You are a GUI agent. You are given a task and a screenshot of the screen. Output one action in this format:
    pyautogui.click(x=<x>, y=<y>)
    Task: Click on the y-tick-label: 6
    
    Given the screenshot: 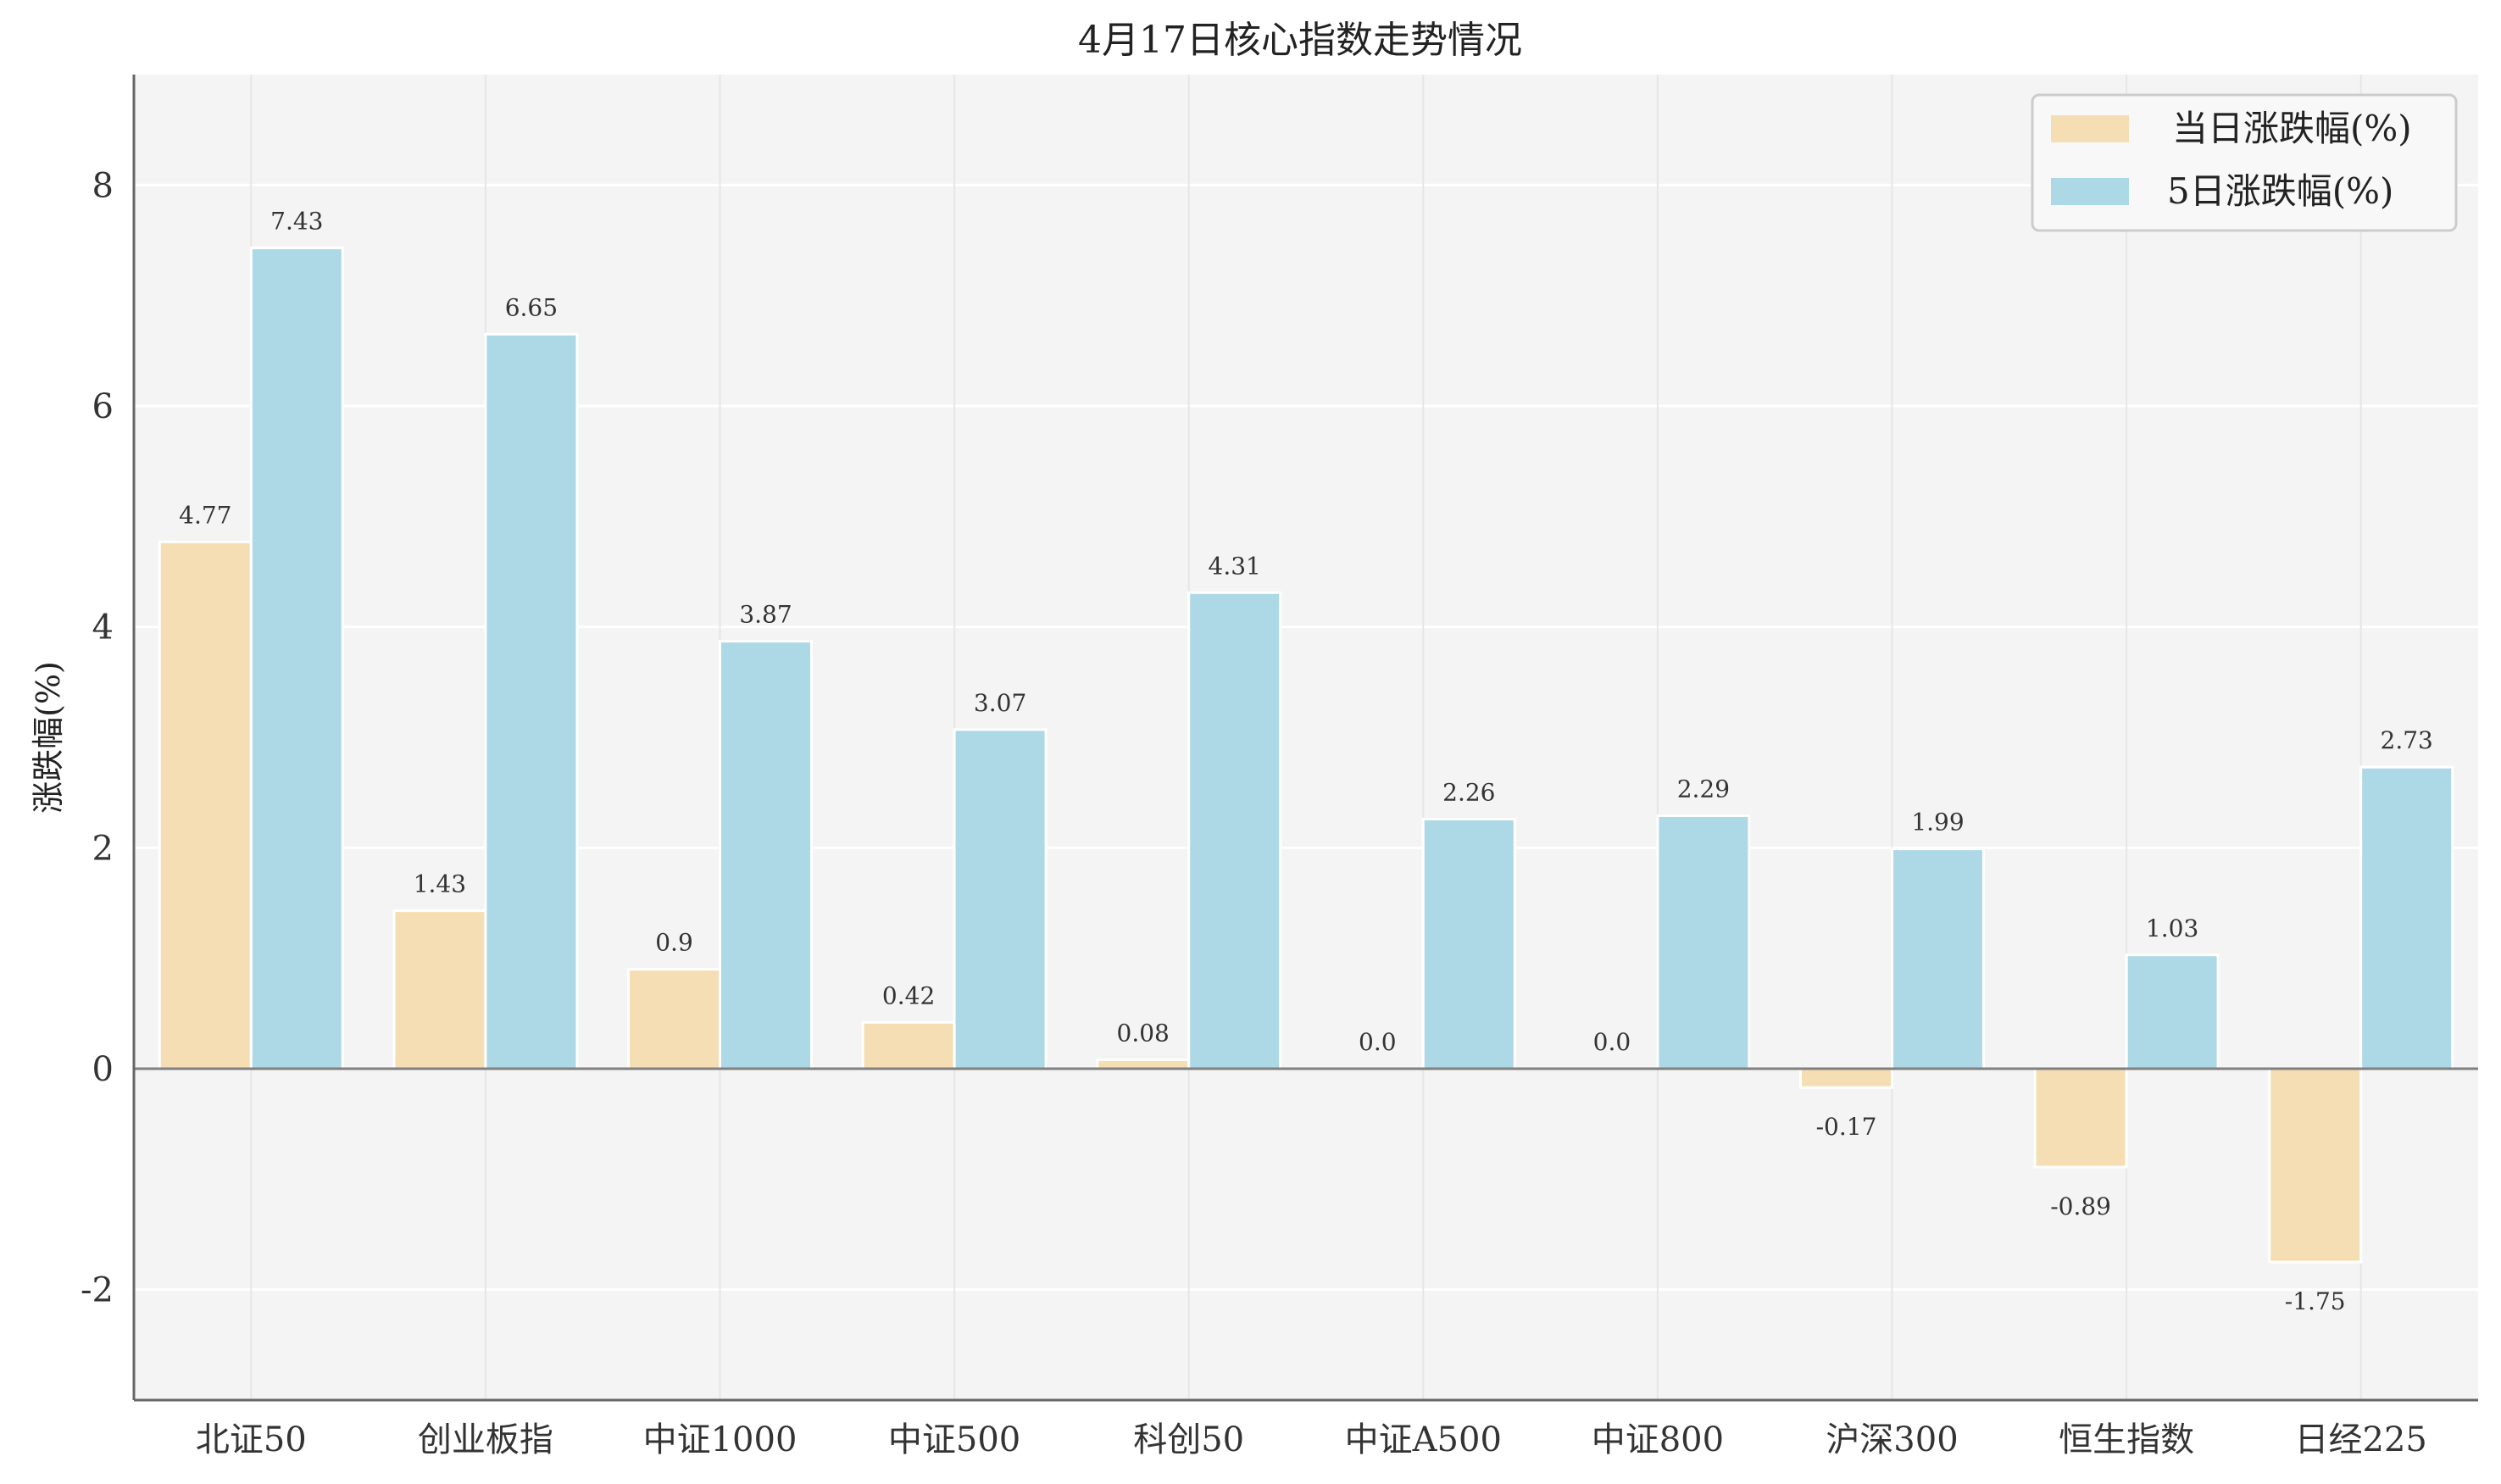 What is the action you would take?
    pyautogui.click(x=103, y=407)
    